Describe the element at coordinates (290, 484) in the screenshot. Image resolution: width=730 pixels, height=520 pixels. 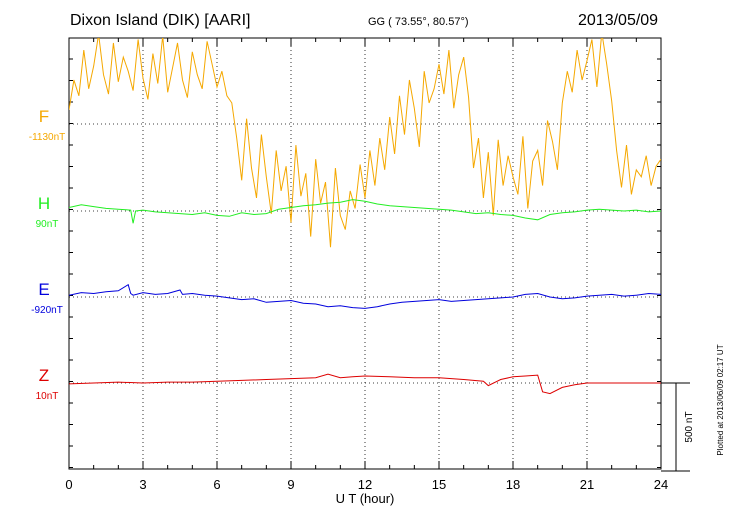
I see `x-tick-label: 9` at that location.